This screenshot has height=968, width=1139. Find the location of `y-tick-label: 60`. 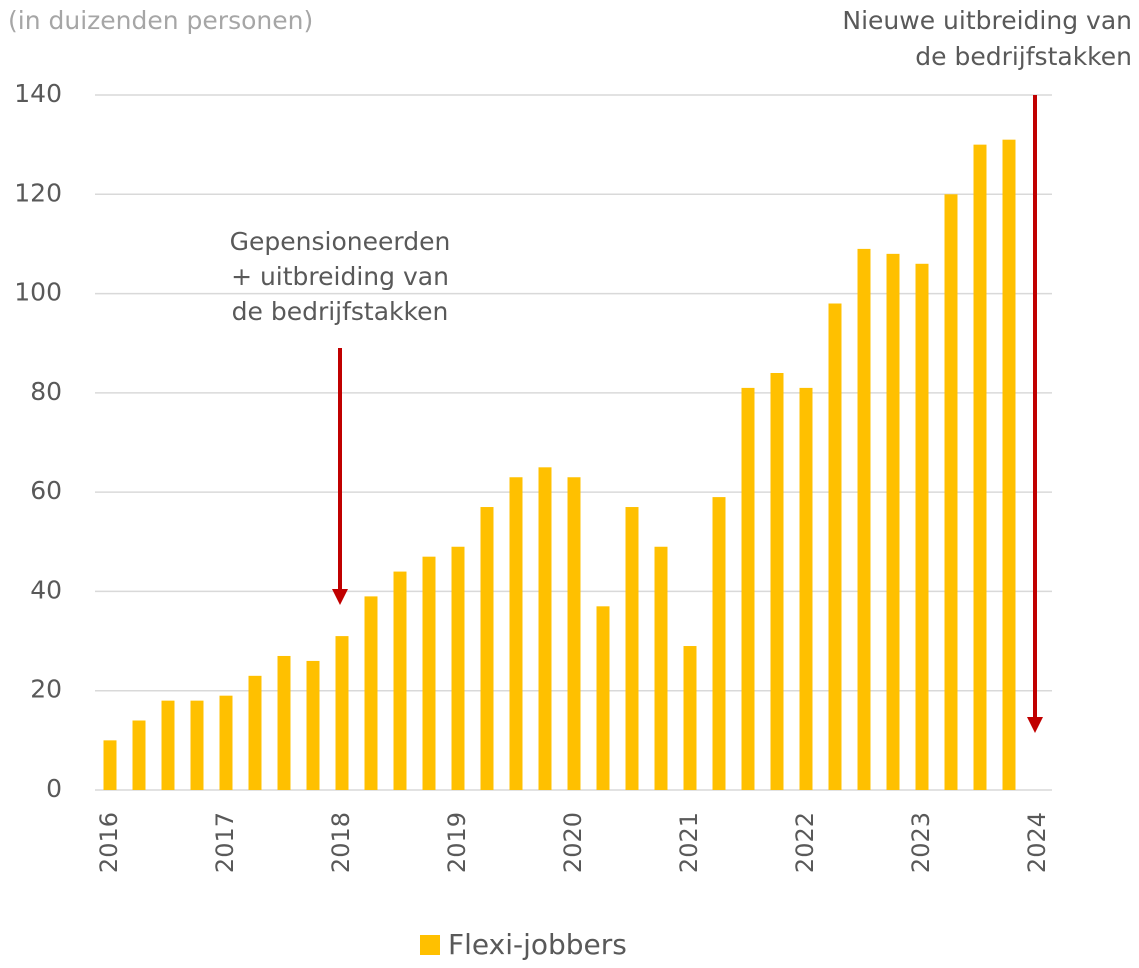

y-tick-label: 60 is located at coordinates (46, 490).